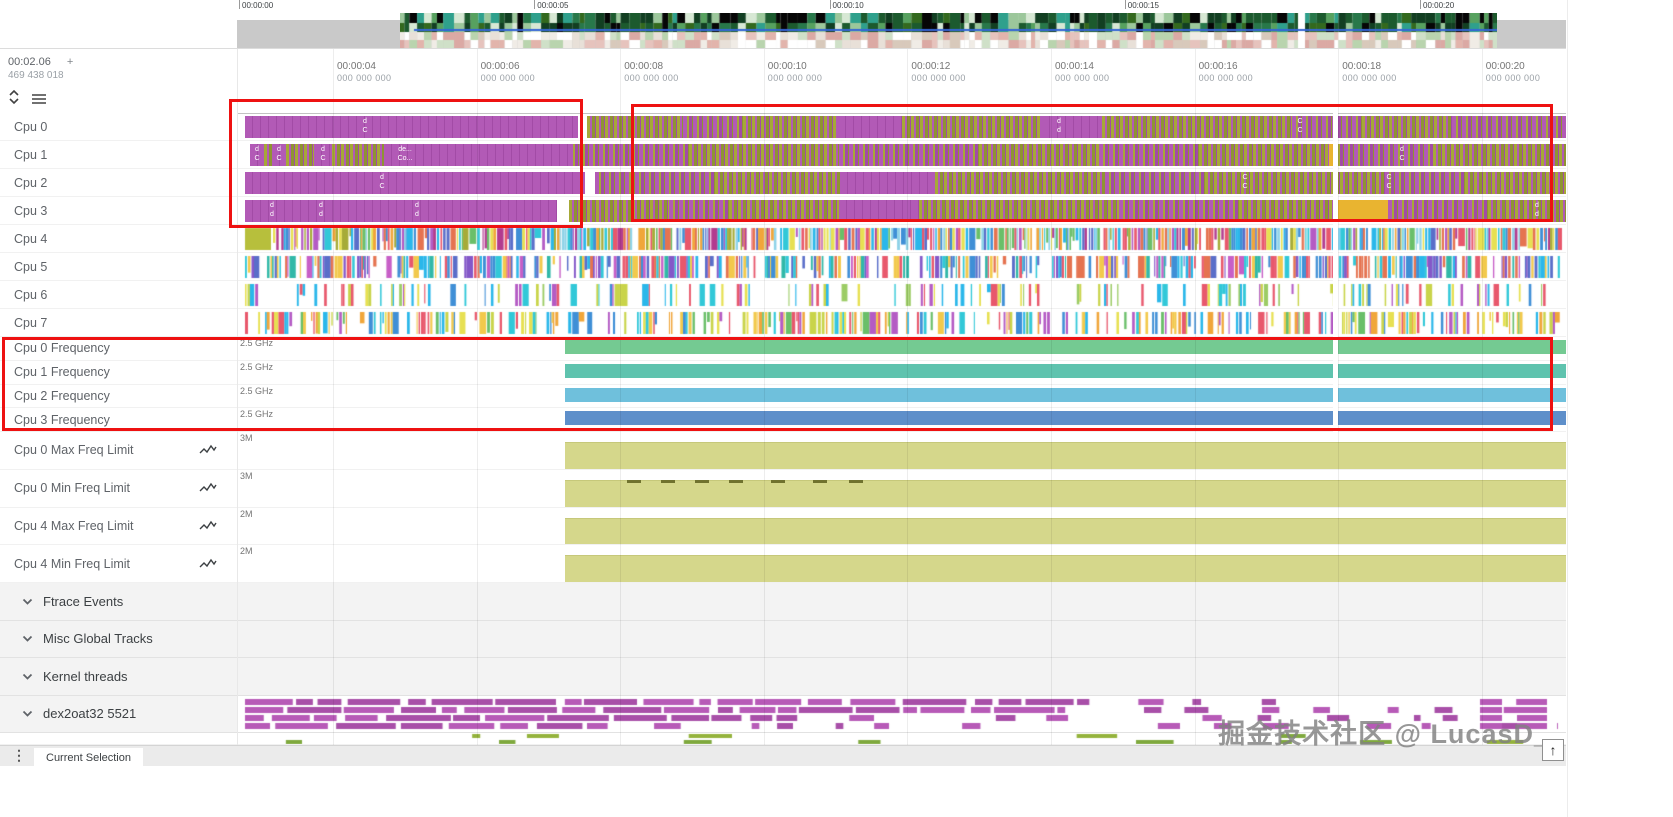 This screenshot has height=817, width=1673. I want to click on expand-collapse-all-icon, so click(14, 99).